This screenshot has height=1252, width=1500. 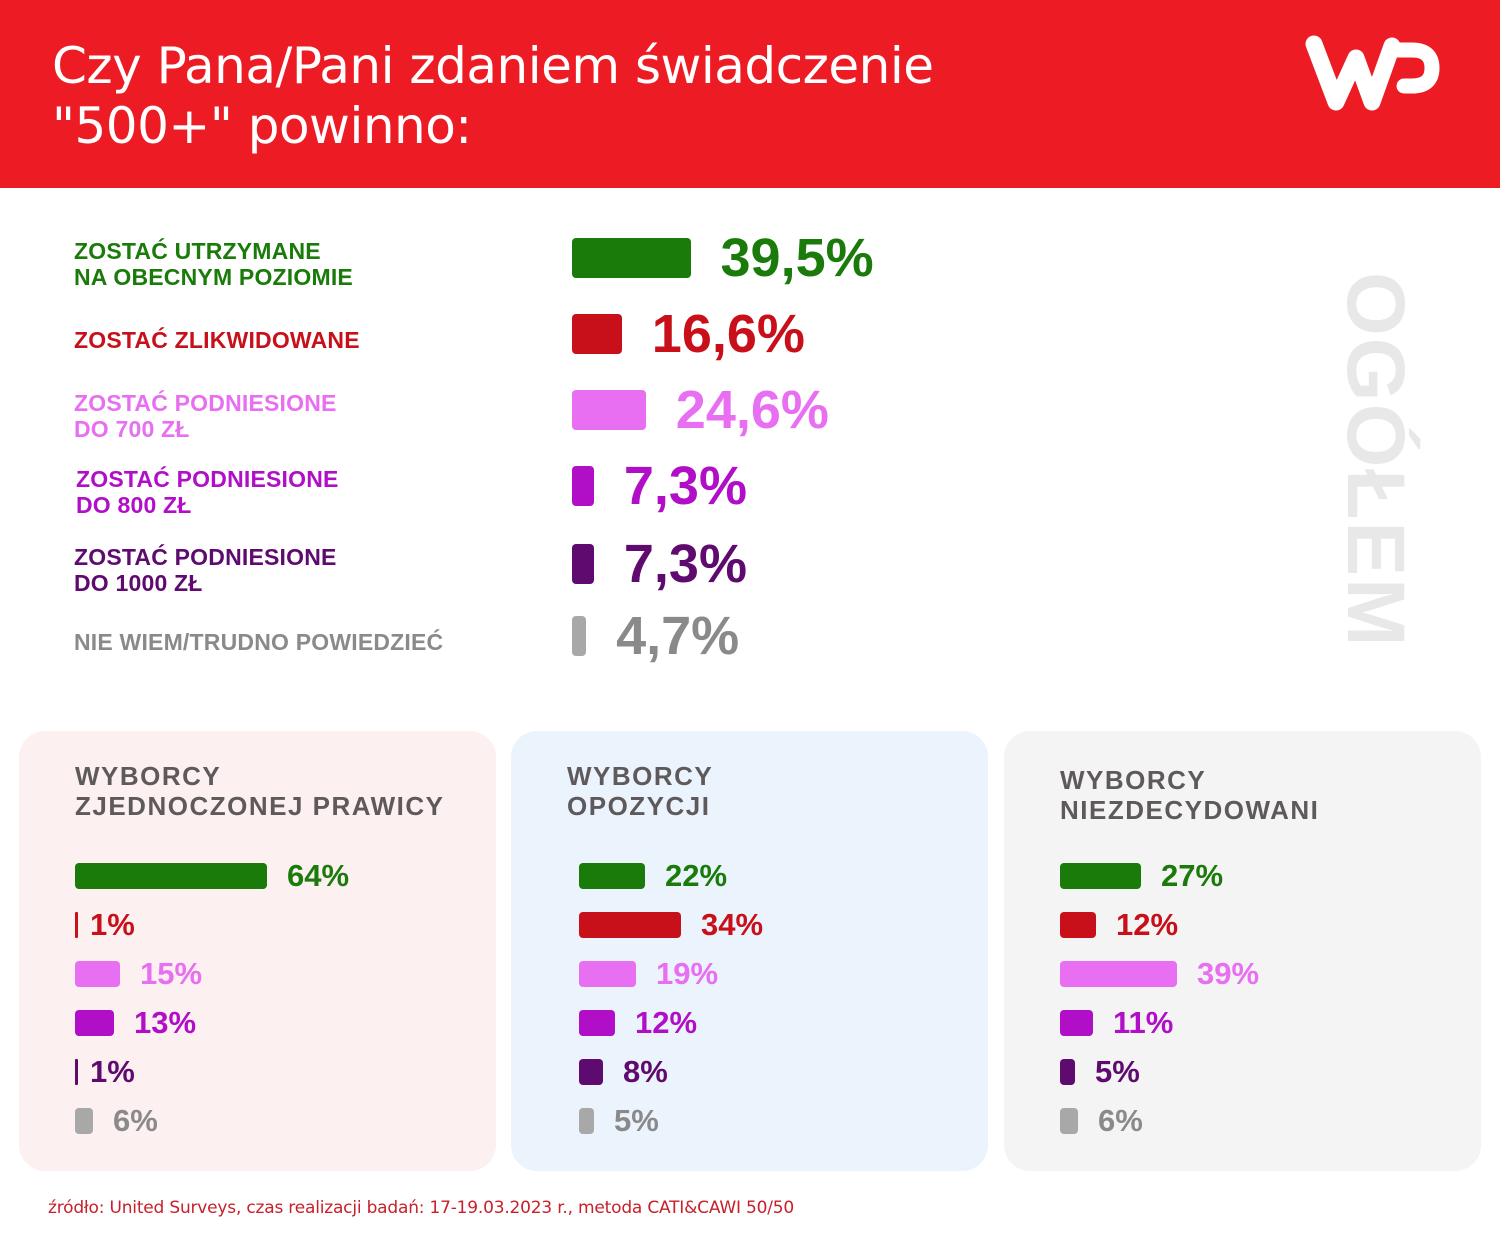 I want to click on panel-row-raise-700: 39%, so click(x=1270, y=973).